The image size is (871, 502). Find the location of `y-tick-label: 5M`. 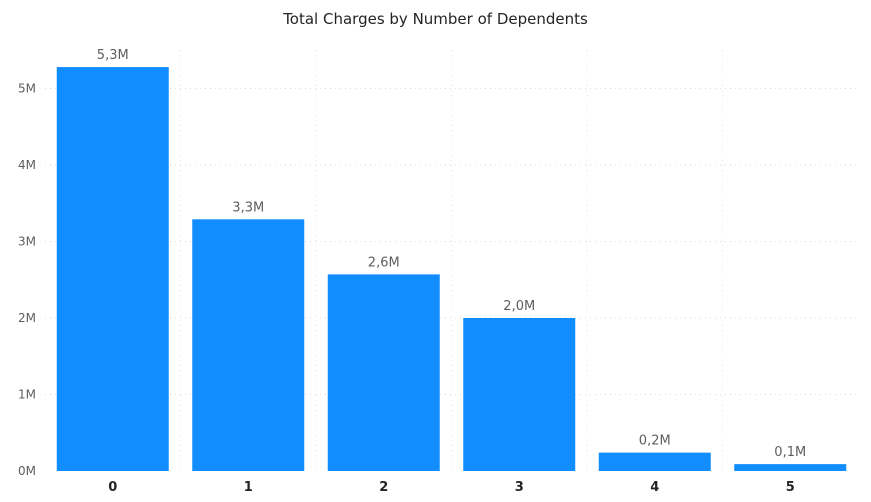

y-tick-label: 5M is located at coordinates (27, 89).